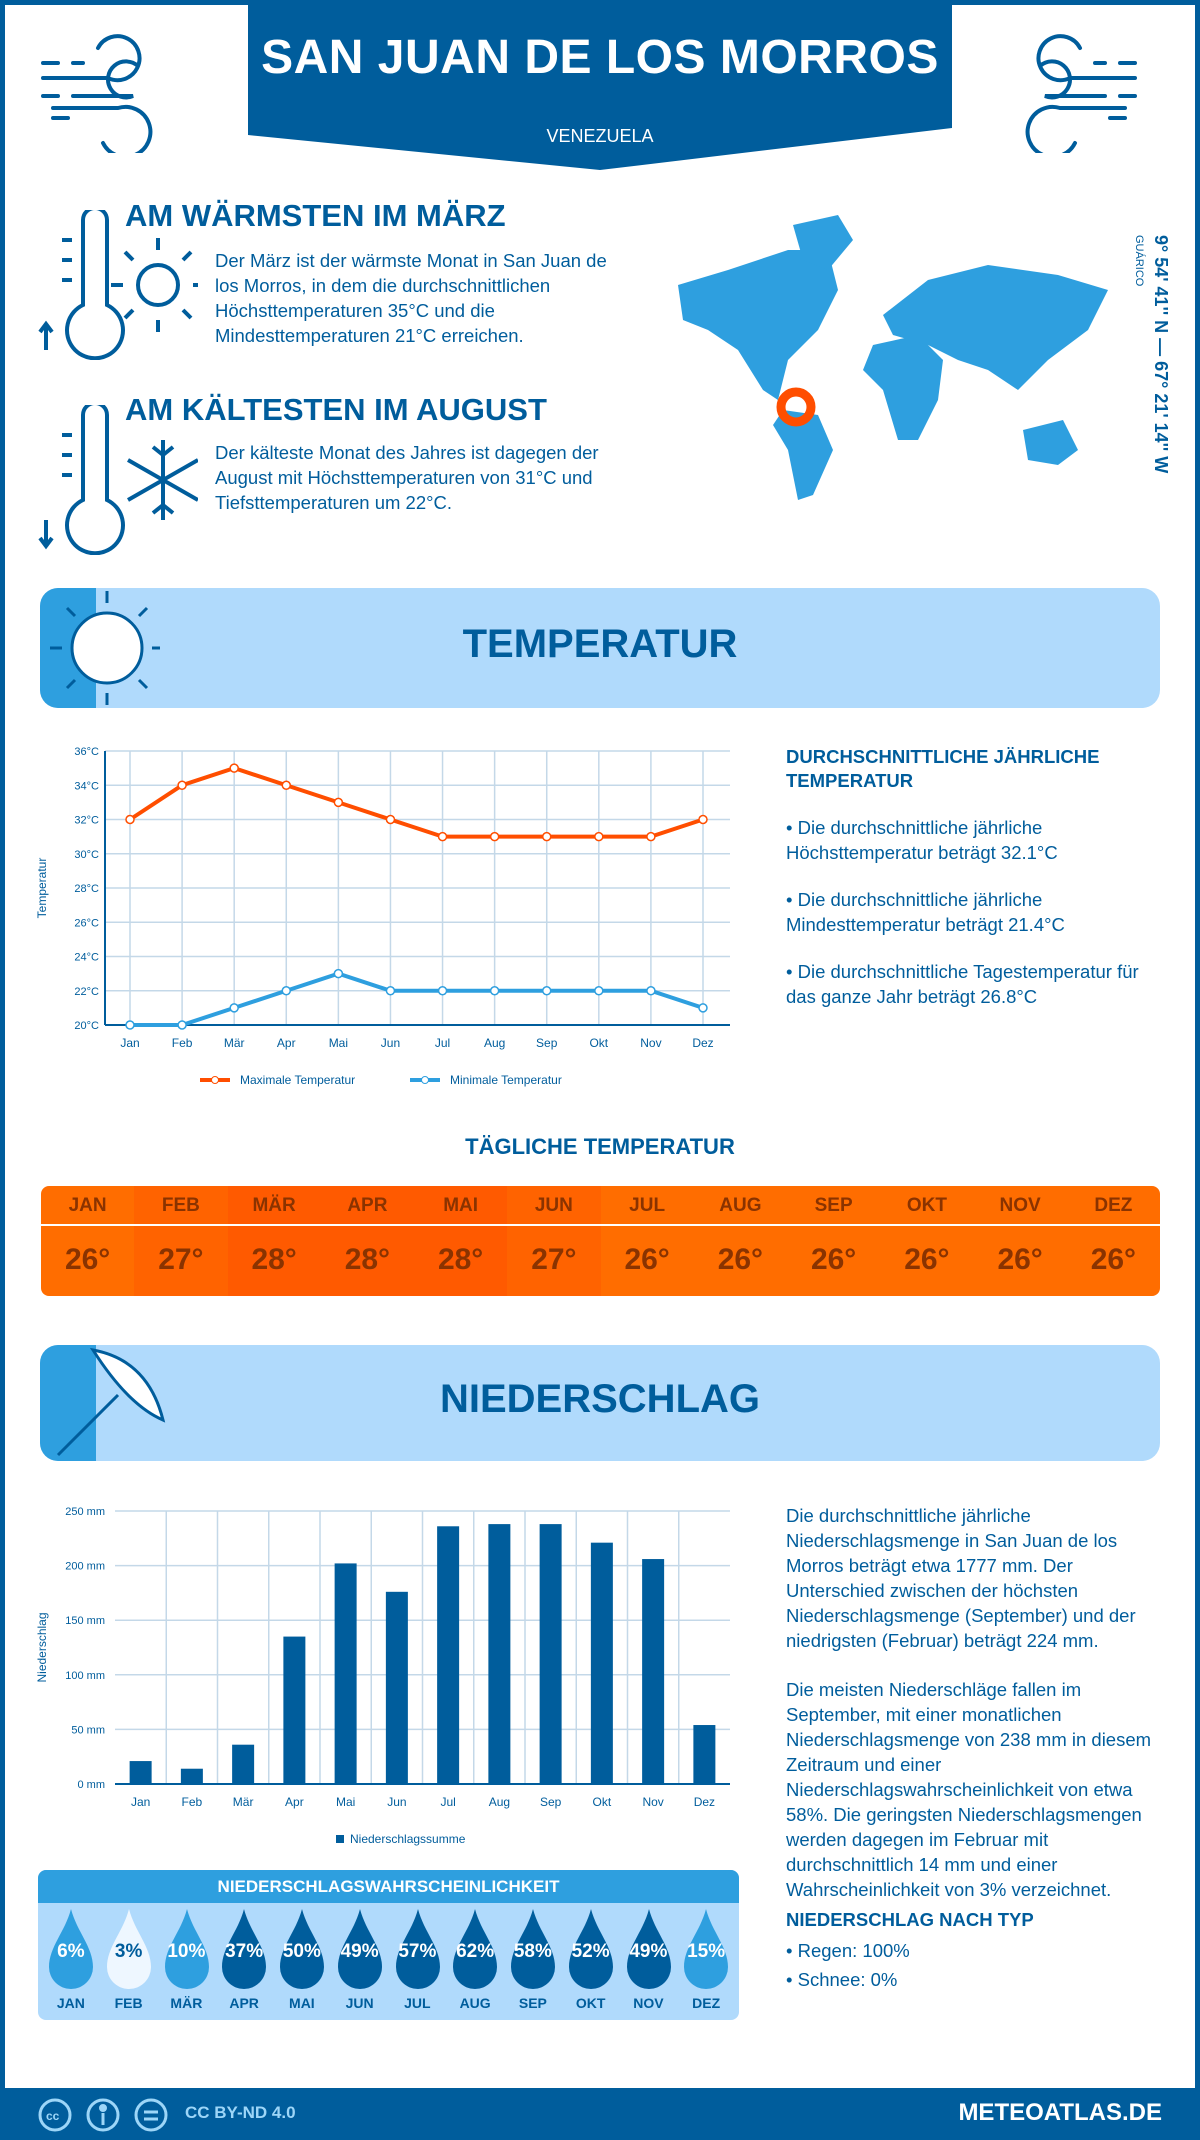  I want to click on probability-drop: 57% JUL, so click(418, 1961).